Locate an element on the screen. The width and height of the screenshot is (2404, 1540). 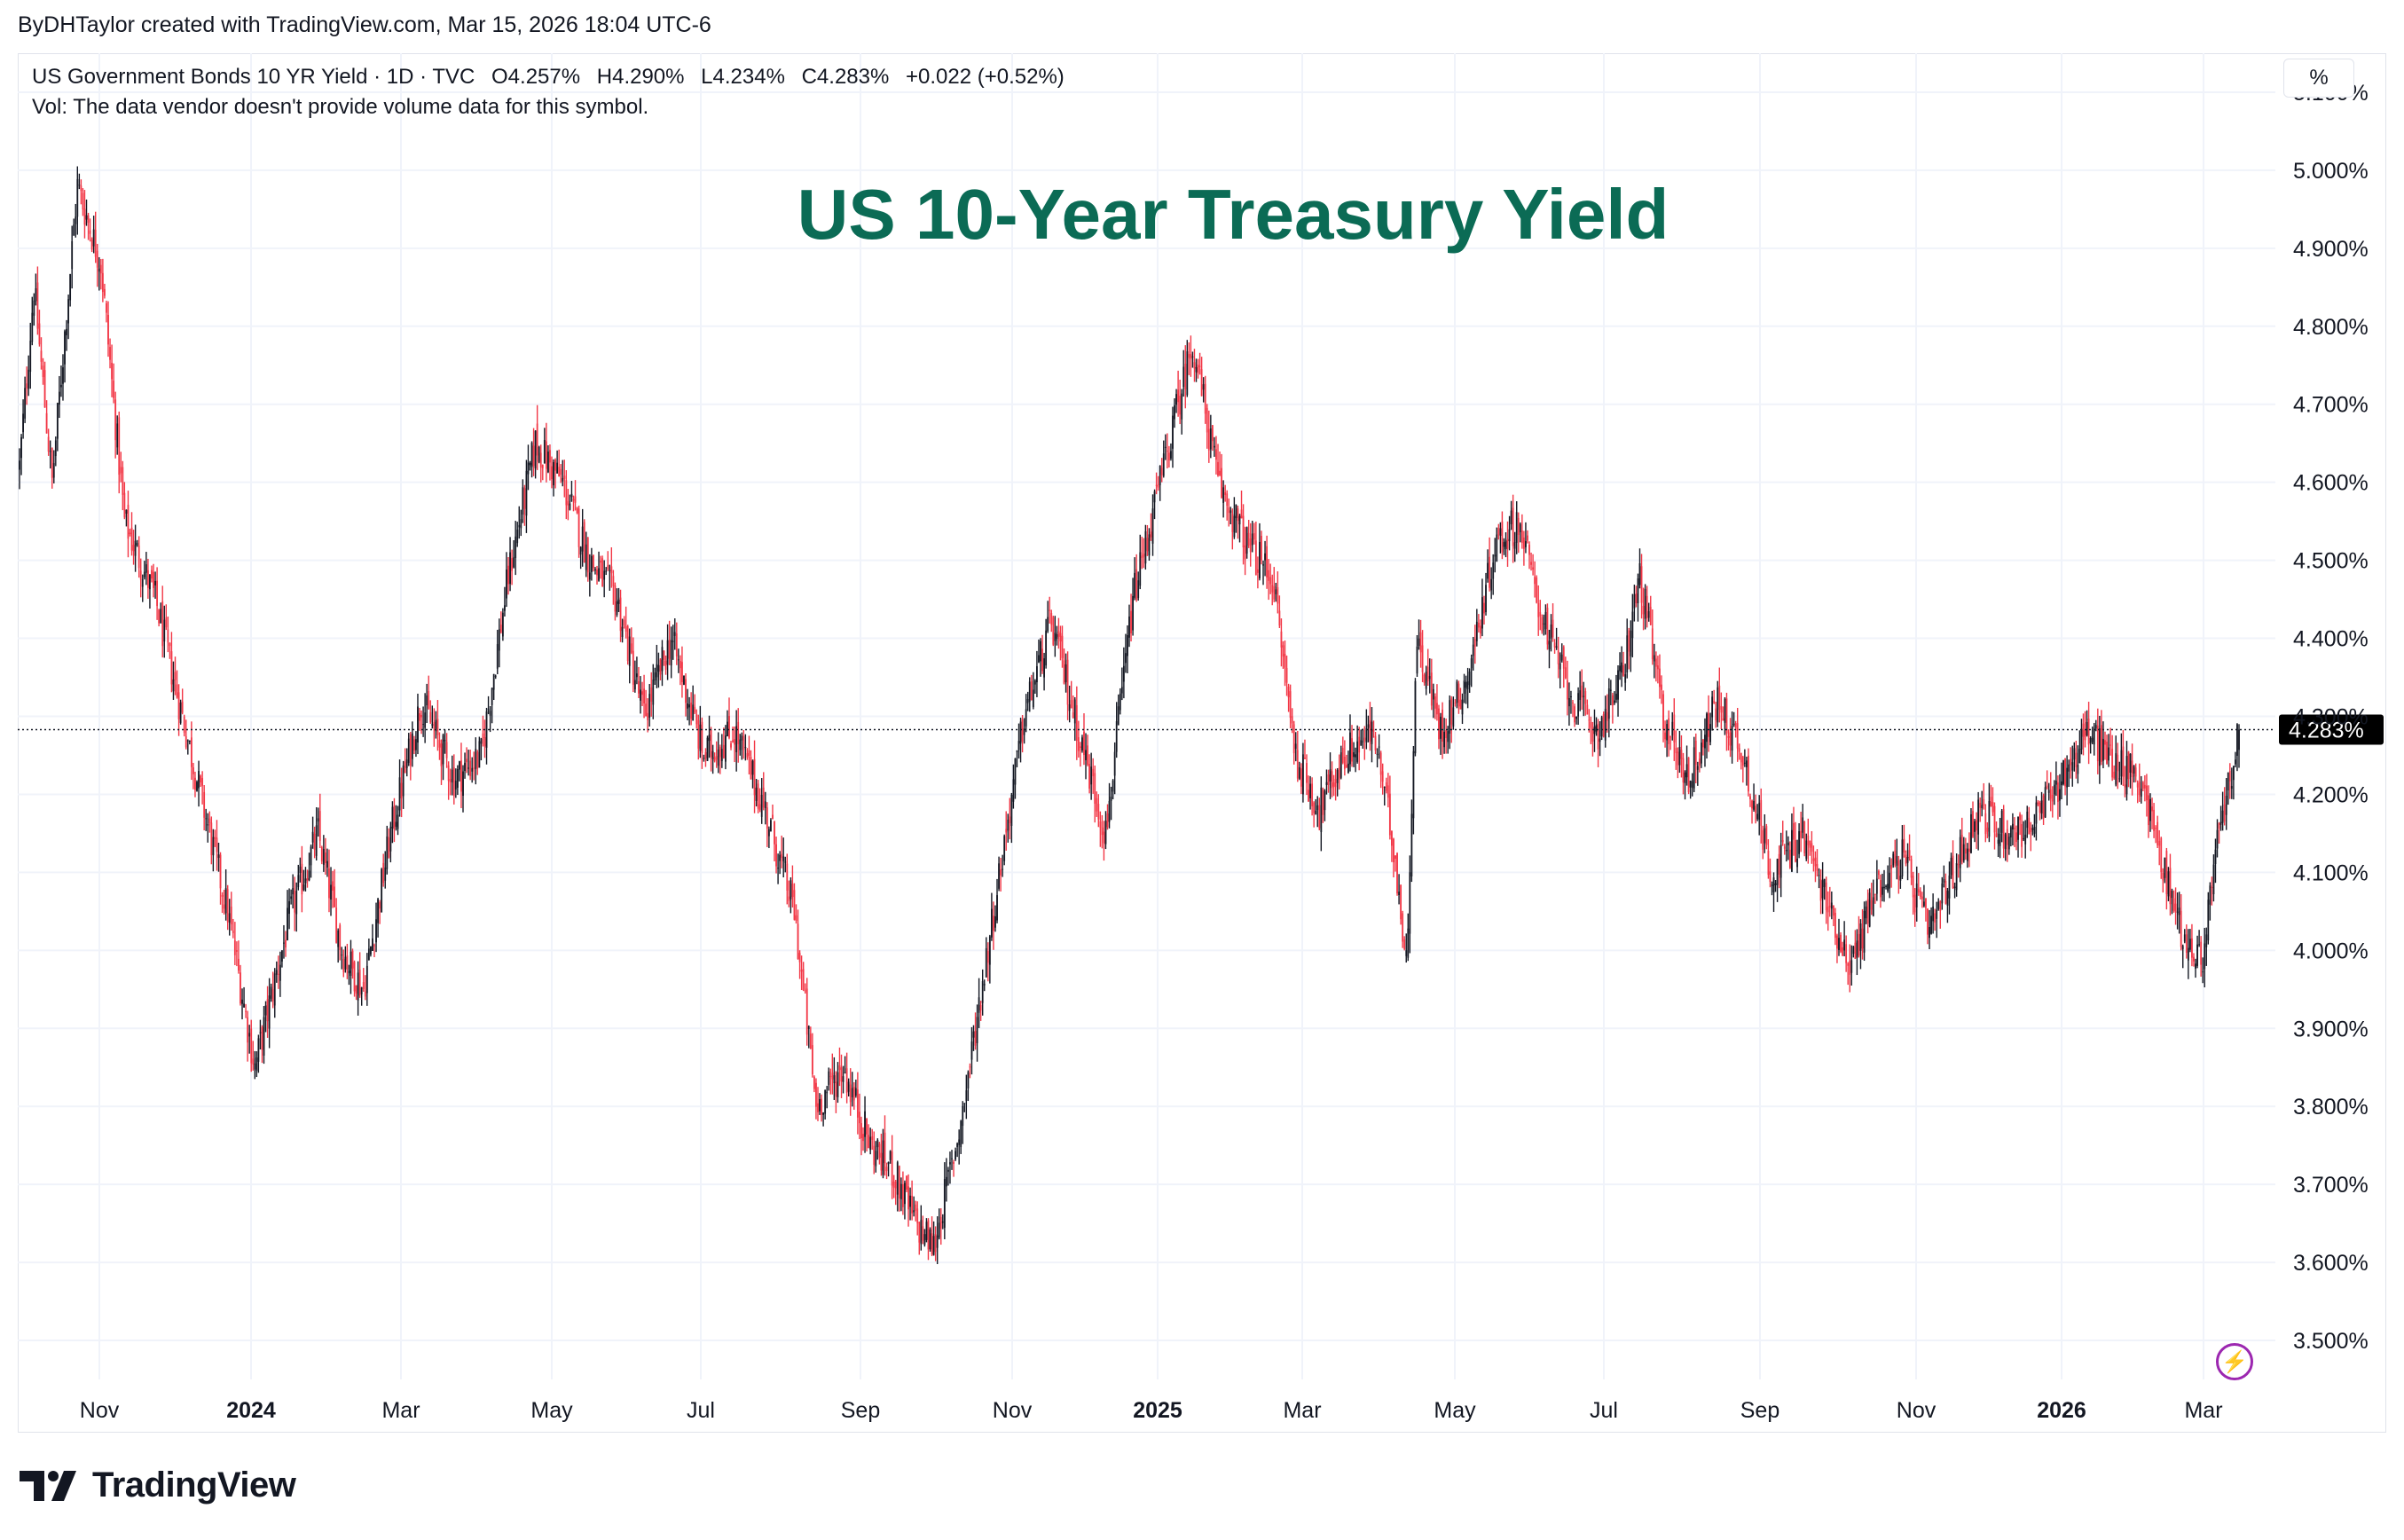
percent-scale-button: % is located at coordinates (2318, 78).